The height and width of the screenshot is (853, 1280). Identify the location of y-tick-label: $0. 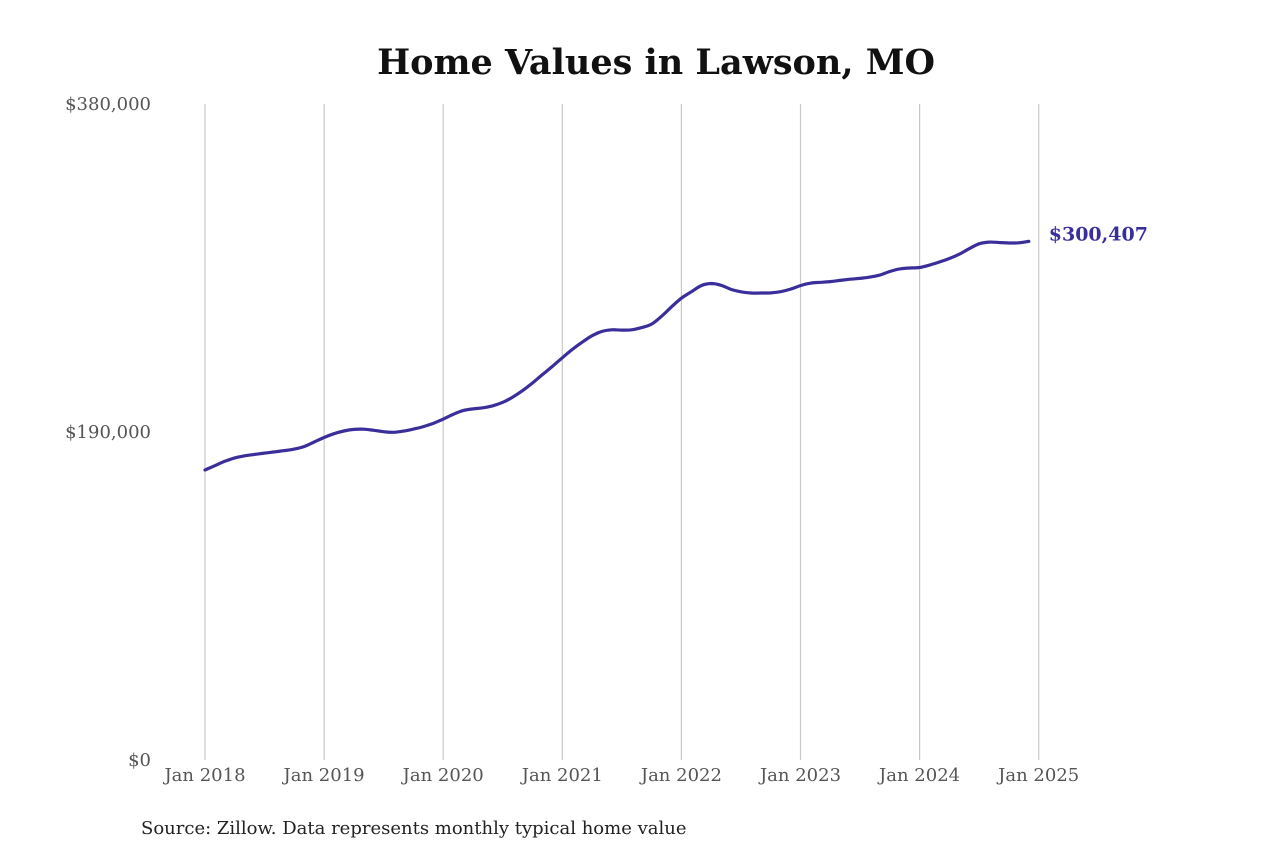
(139, 760).